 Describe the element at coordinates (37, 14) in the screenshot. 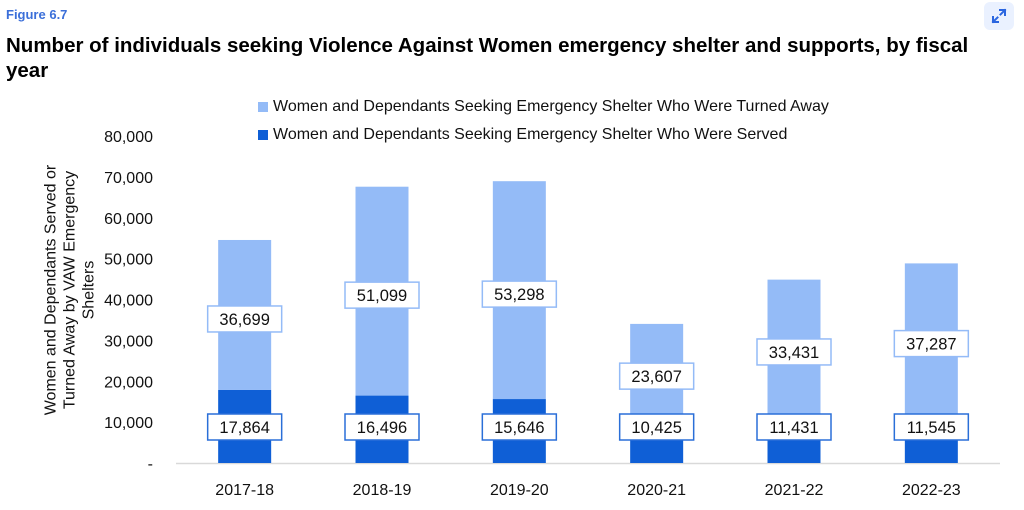

I see `figure-label: Figure 6.7` at that location.